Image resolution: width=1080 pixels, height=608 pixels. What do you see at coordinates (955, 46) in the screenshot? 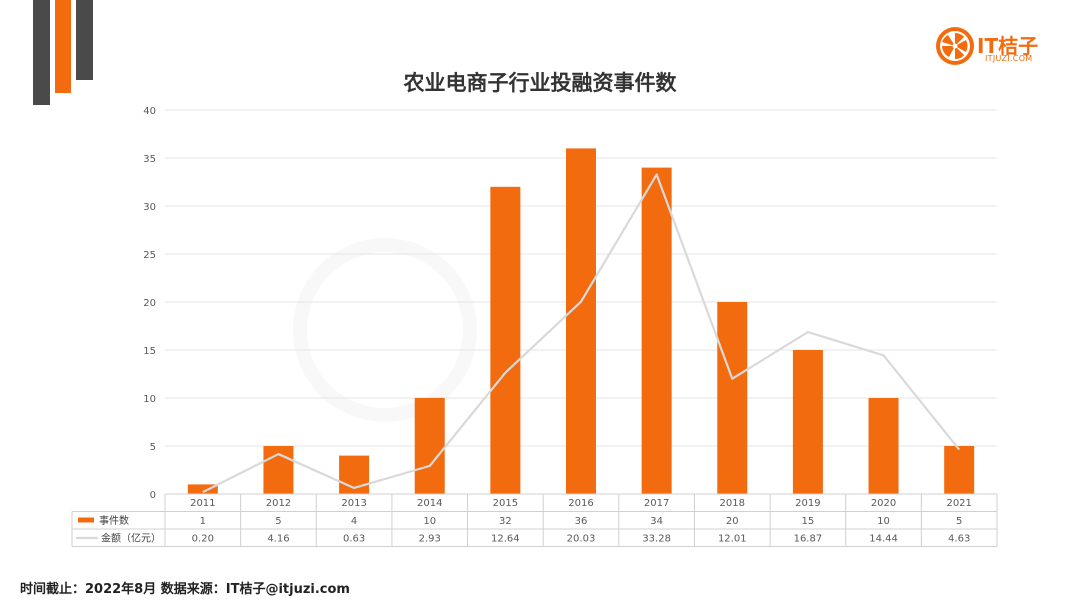
I see `orange-slice-icon` at bounding box center [955, 46].